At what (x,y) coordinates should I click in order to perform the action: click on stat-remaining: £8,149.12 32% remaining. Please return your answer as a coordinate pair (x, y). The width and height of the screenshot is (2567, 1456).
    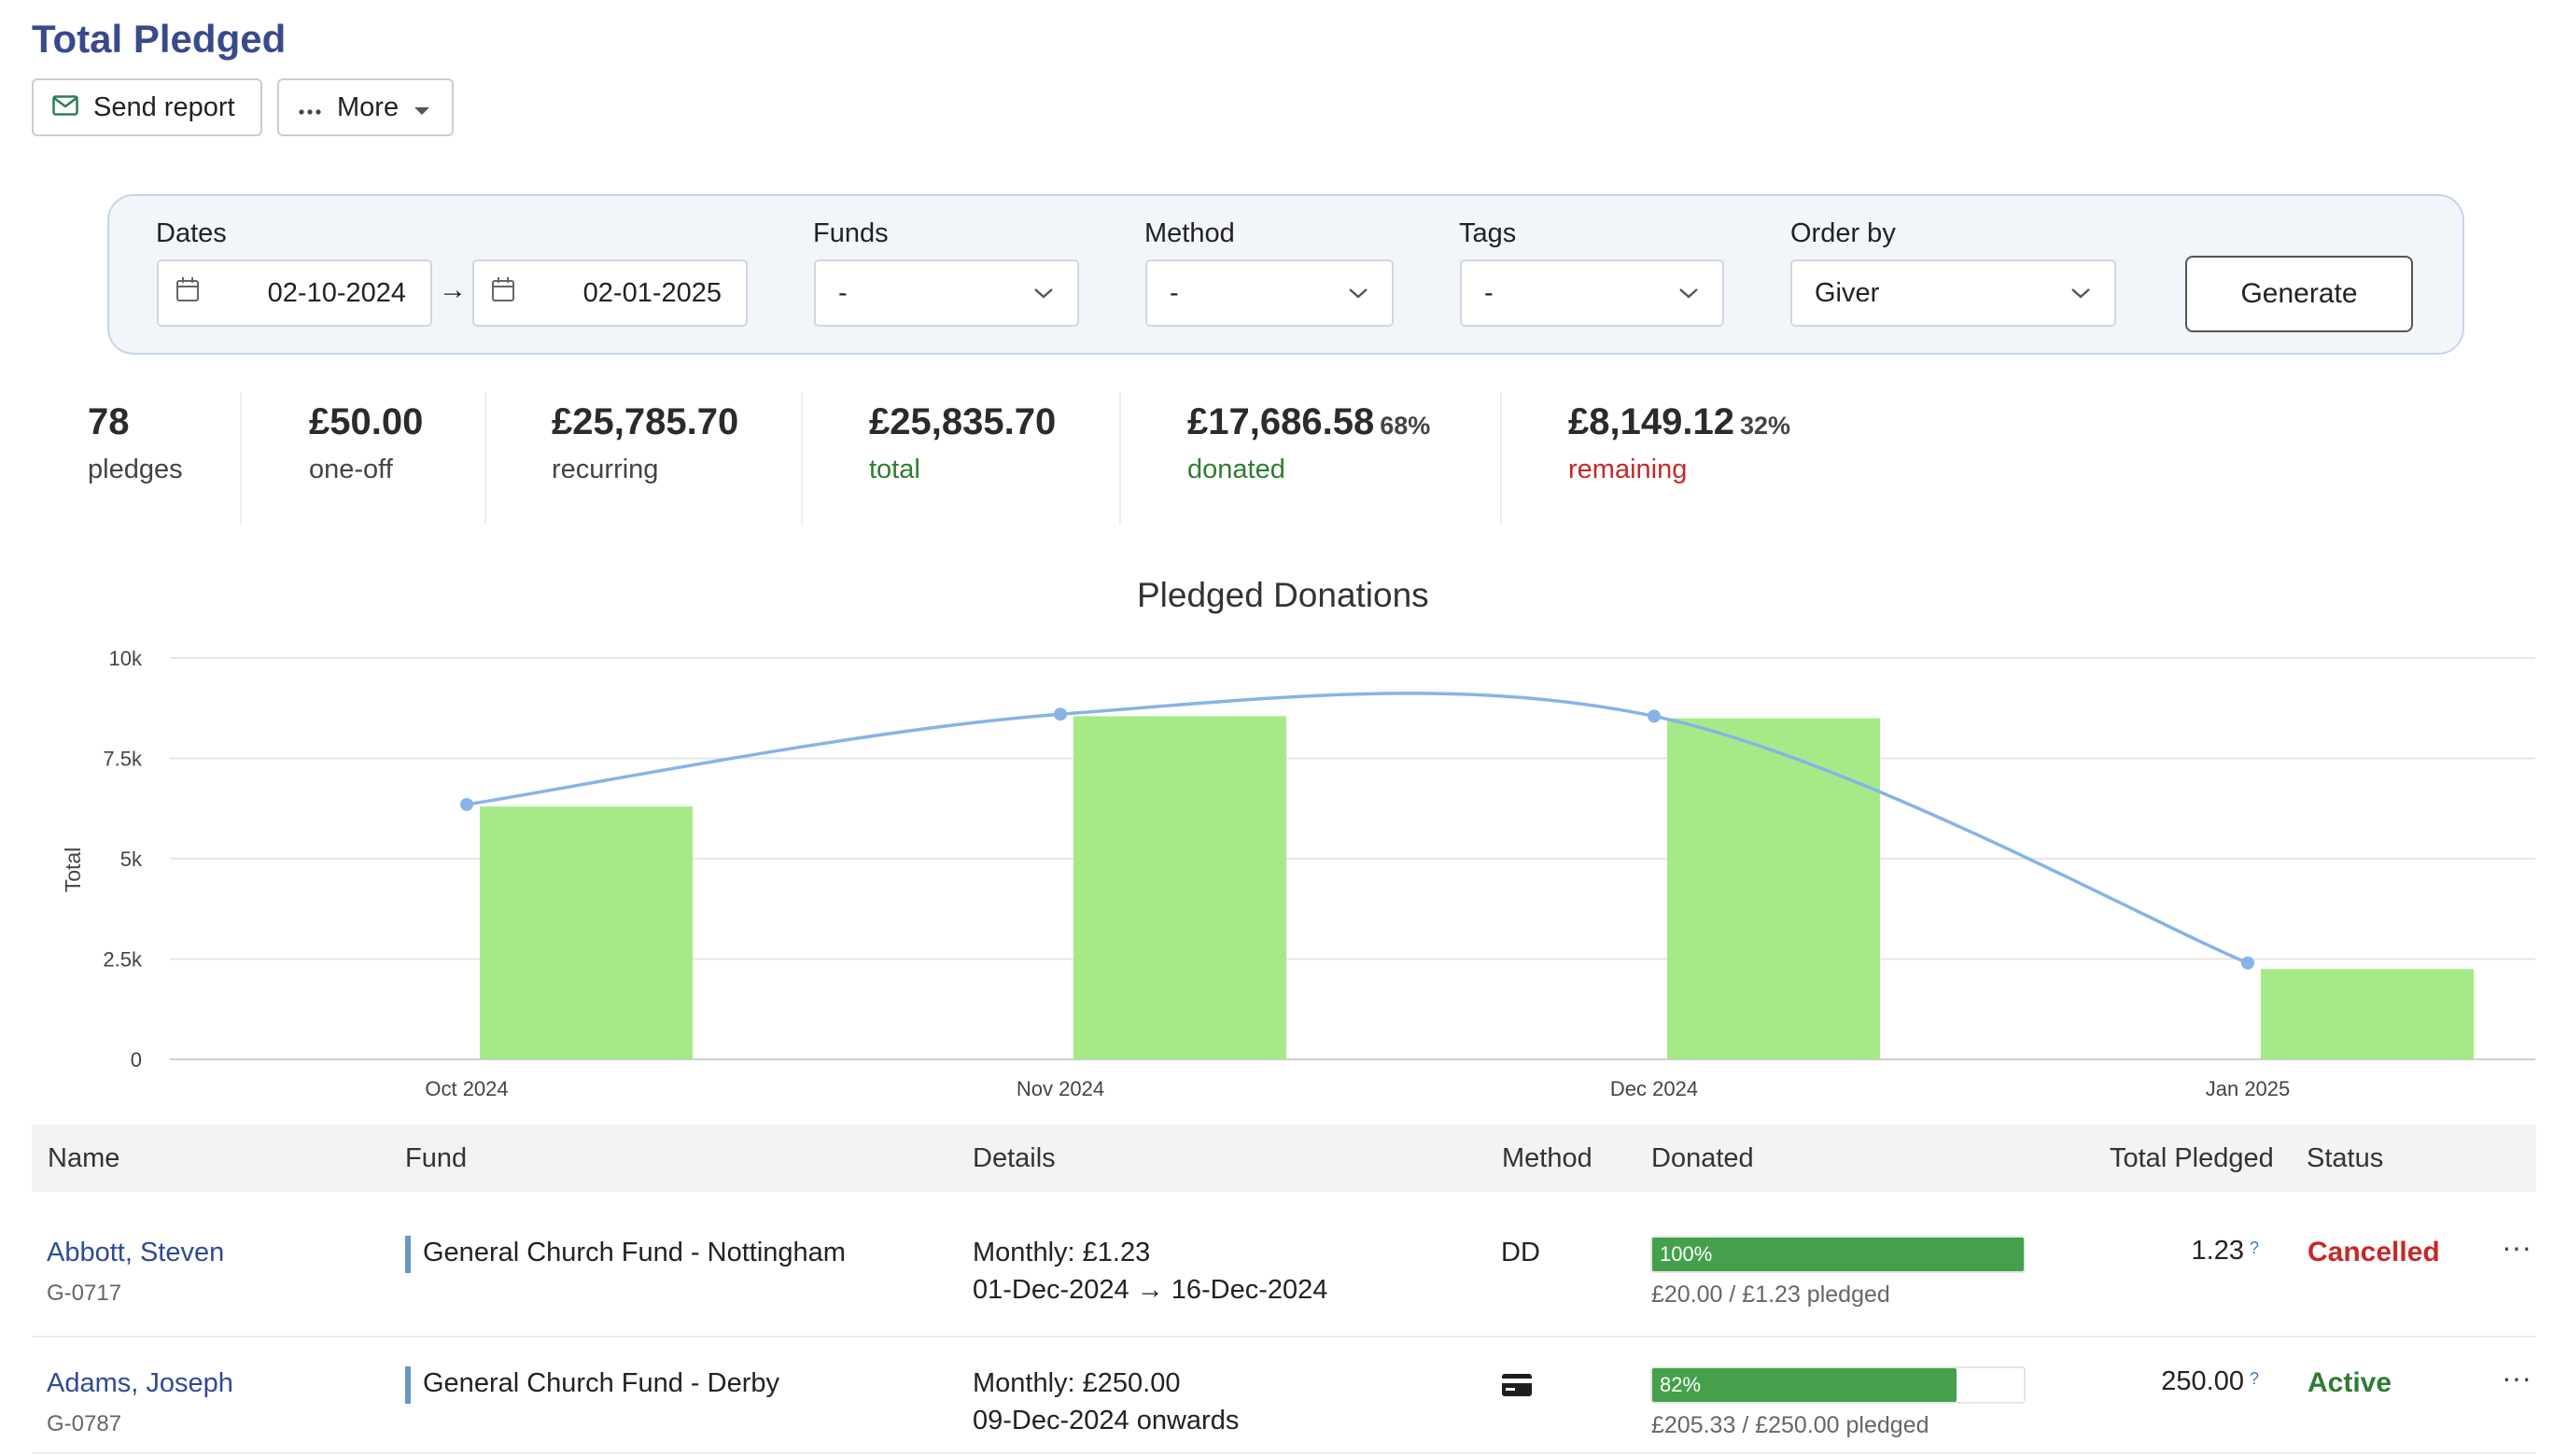
    Looking at the image, I should click on (1679, 443).